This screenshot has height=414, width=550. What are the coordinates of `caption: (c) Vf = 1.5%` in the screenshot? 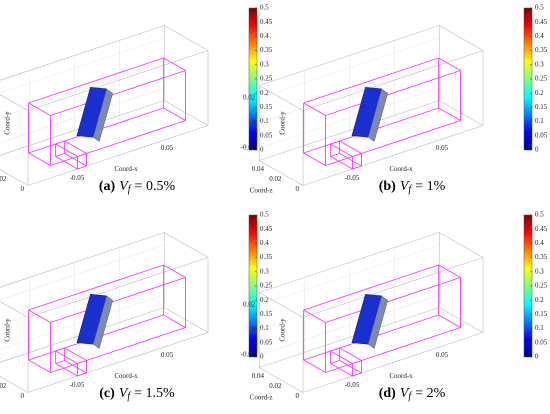 It's located at (137, 394).